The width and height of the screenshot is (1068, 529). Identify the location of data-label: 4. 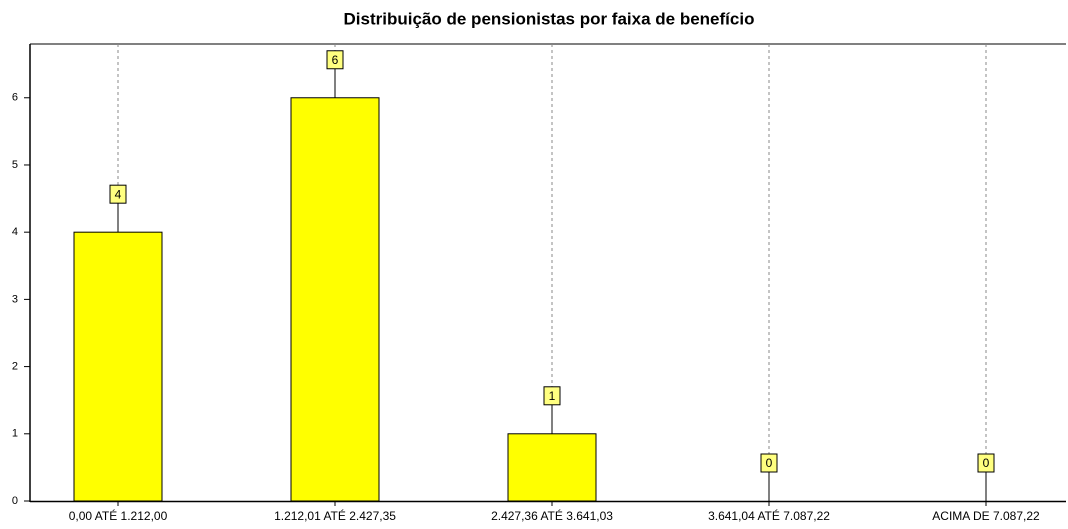
(118, 194).